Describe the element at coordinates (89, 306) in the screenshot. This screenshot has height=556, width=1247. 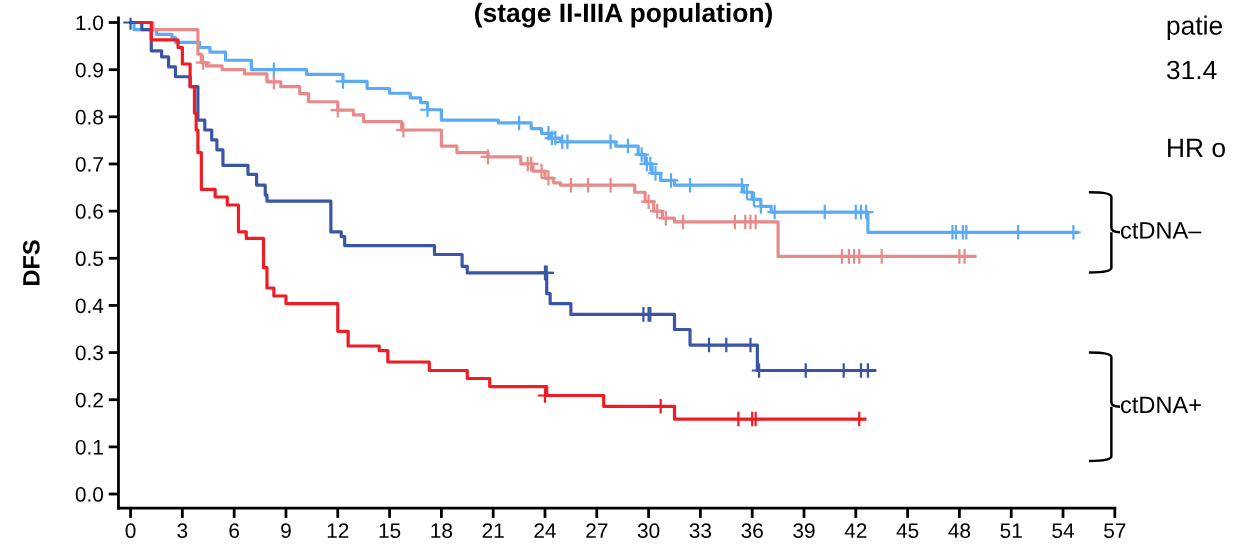
I see `y-tick-label: 0.4` at that location.